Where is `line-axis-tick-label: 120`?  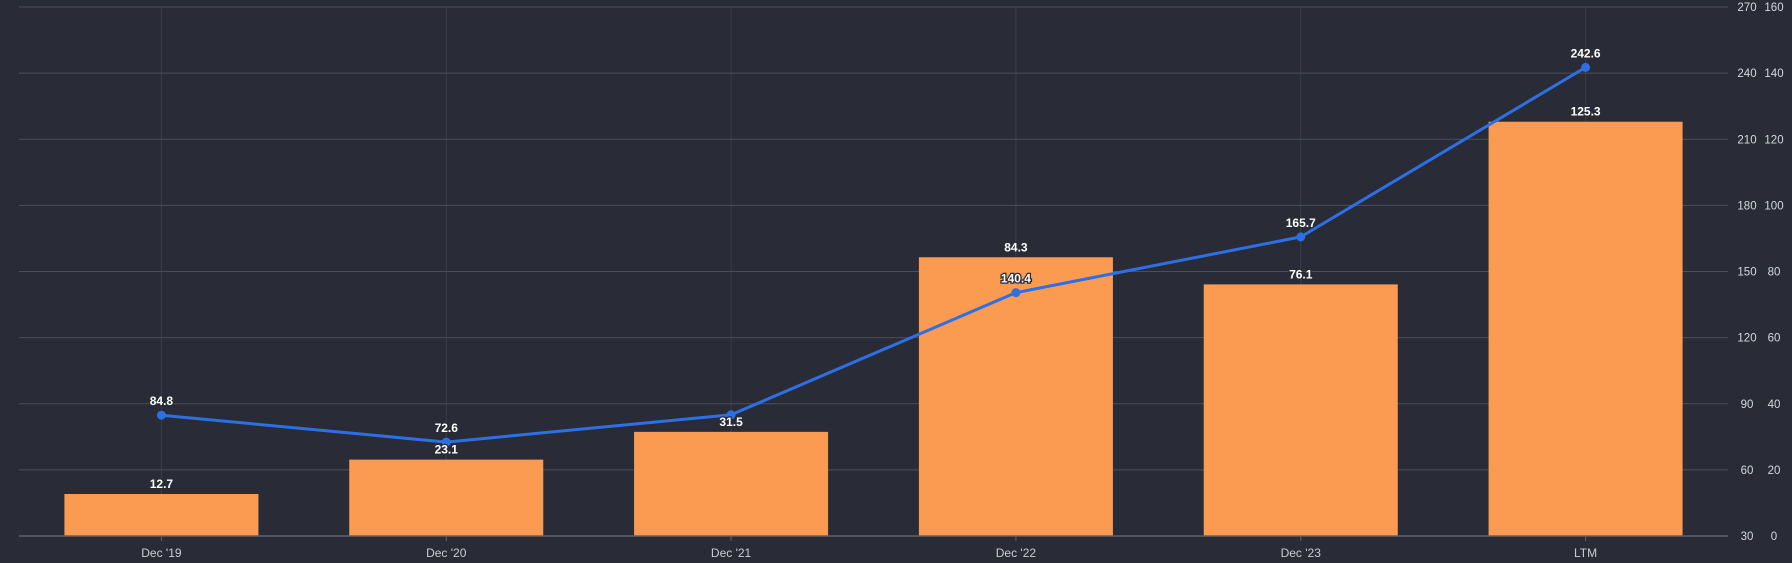
line-axis-tick-label: 120 is located at coordinates (1746, 339).